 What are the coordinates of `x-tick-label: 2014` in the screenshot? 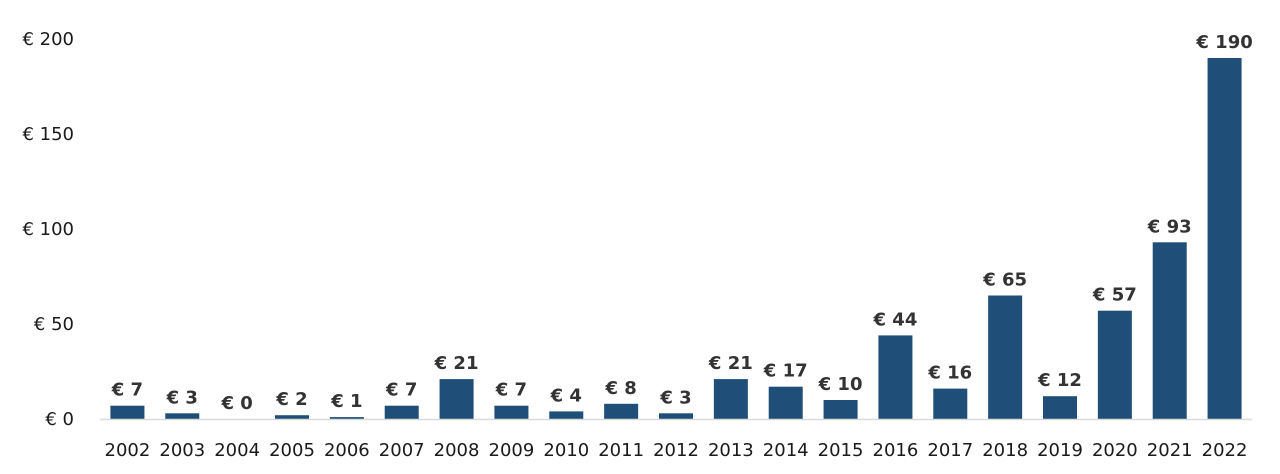 It's located at (786, 450).